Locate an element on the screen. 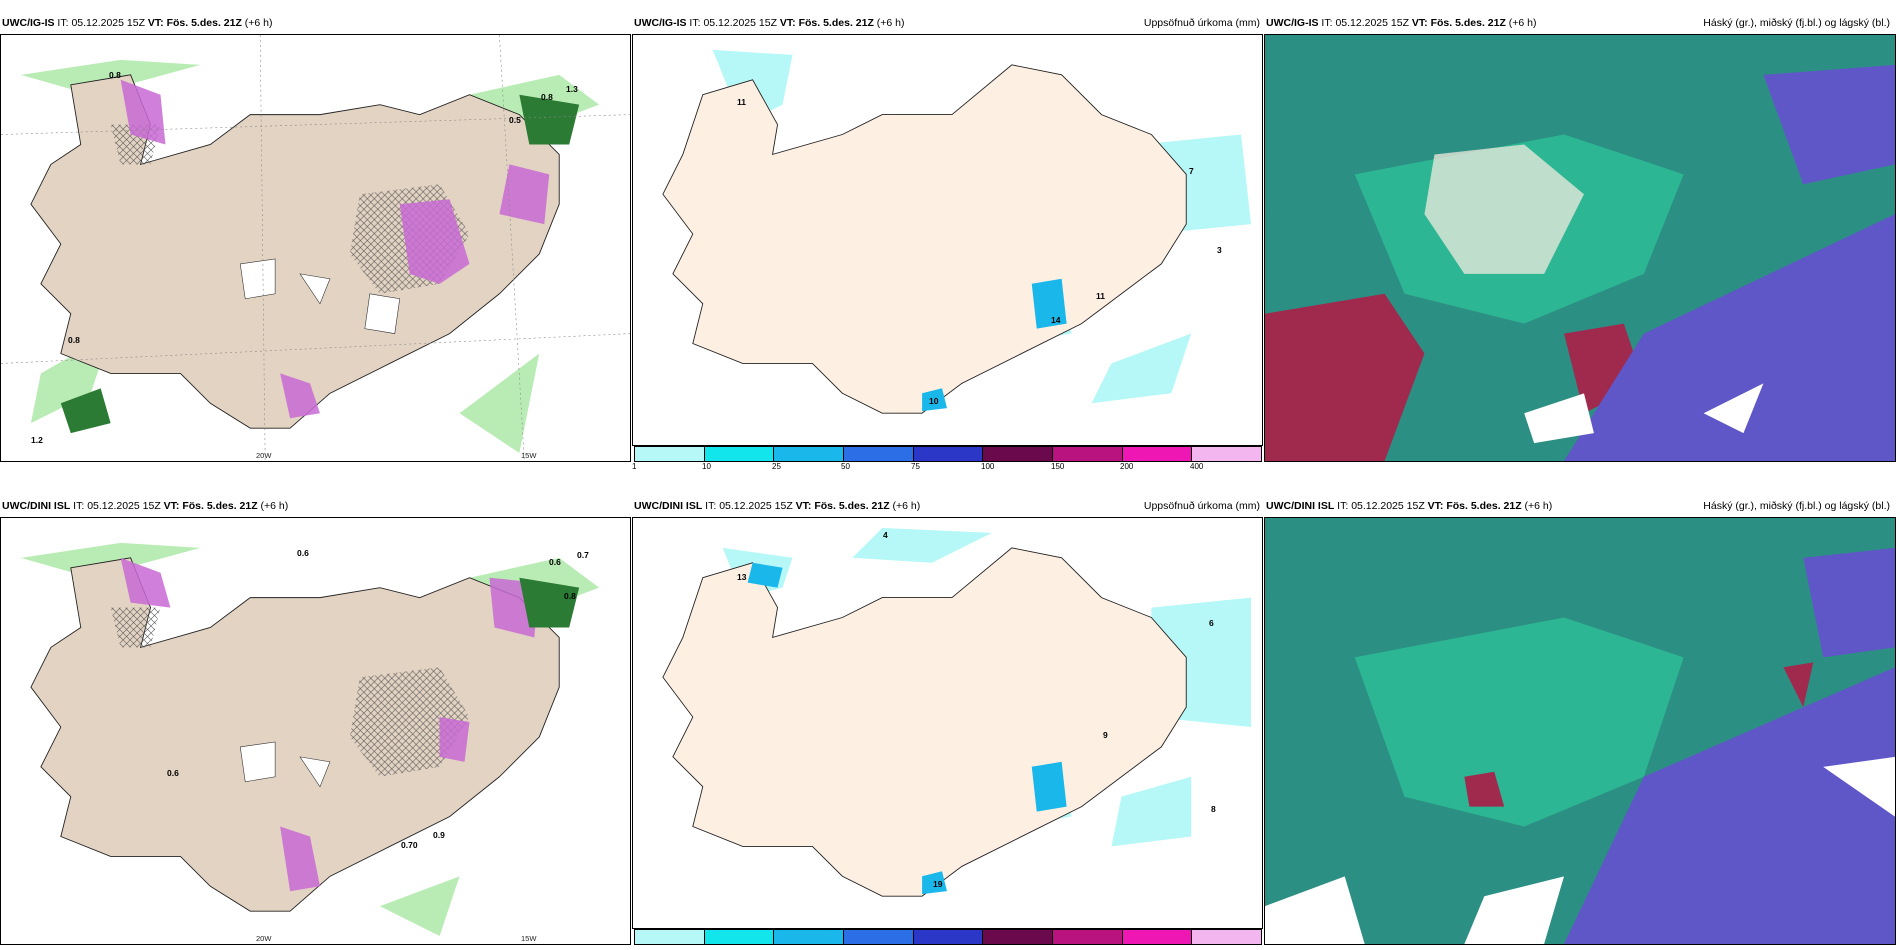 The width and height of the screenshot is (1900, 950). wind-label-3: 0.5 is located at coordinates (515, 120).